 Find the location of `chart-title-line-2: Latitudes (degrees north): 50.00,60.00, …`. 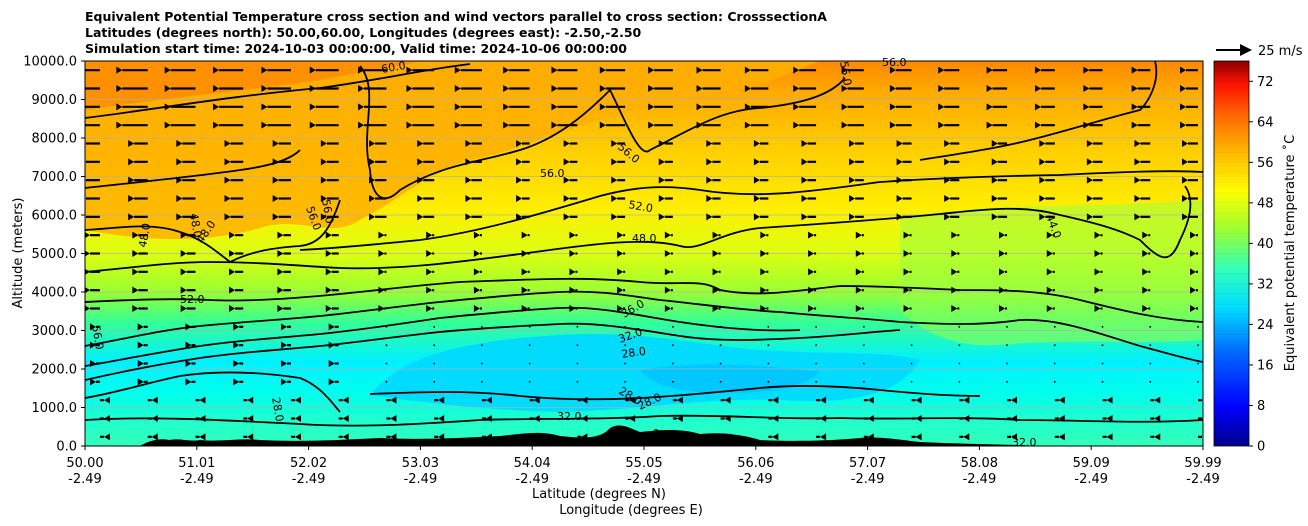

chart-title-line-2: Latitudes (degrees north): 50.00,60.00, … is located at coordinates (363, 32).